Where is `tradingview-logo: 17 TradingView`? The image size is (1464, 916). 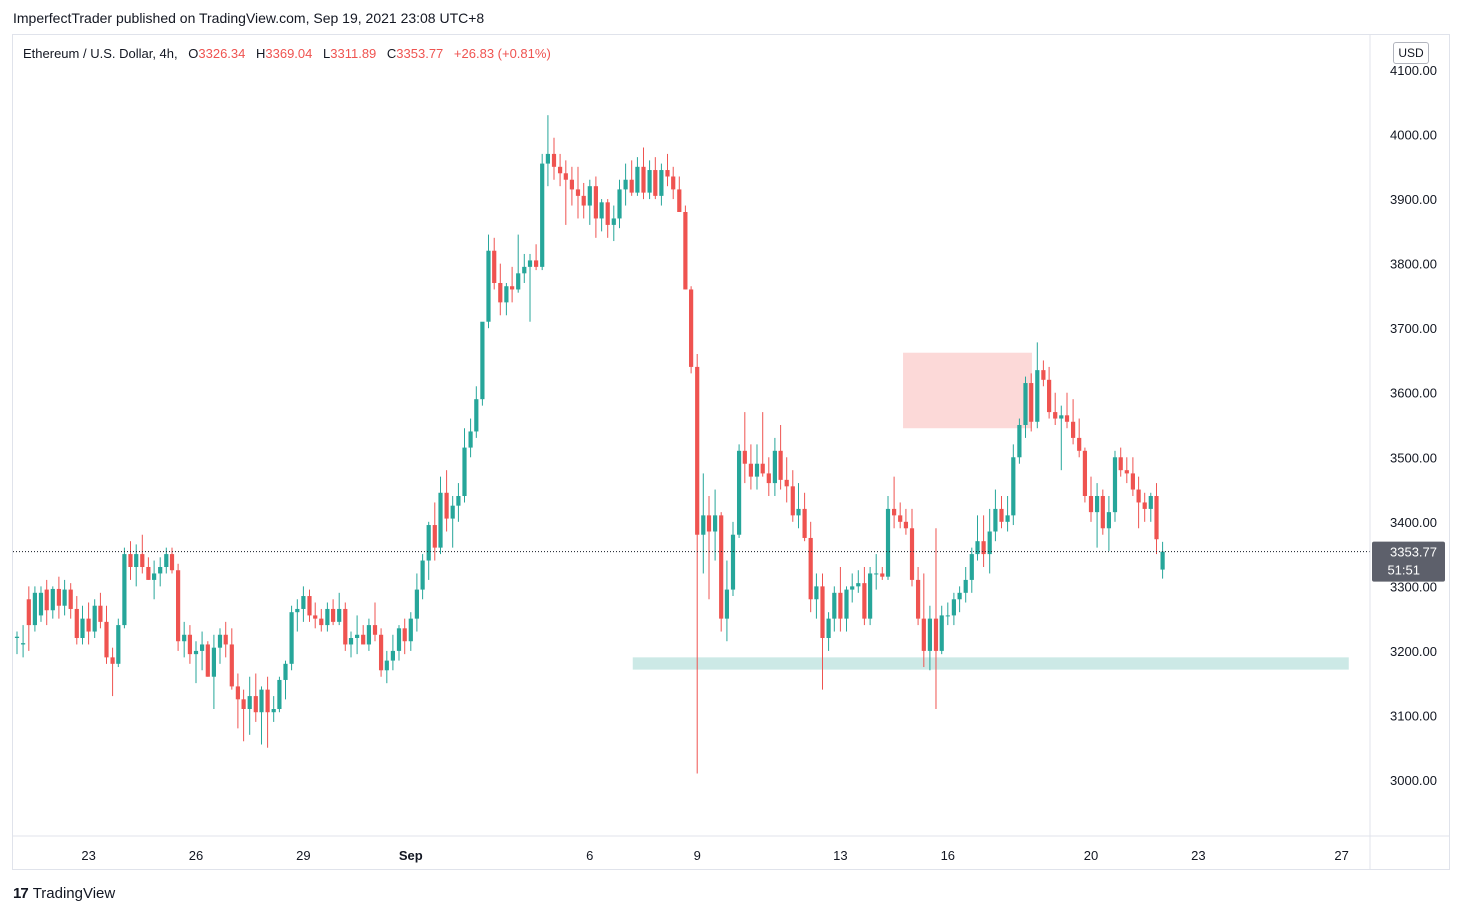
tradingview-logo: 17 TradingView is located at coordinates (64, 893).